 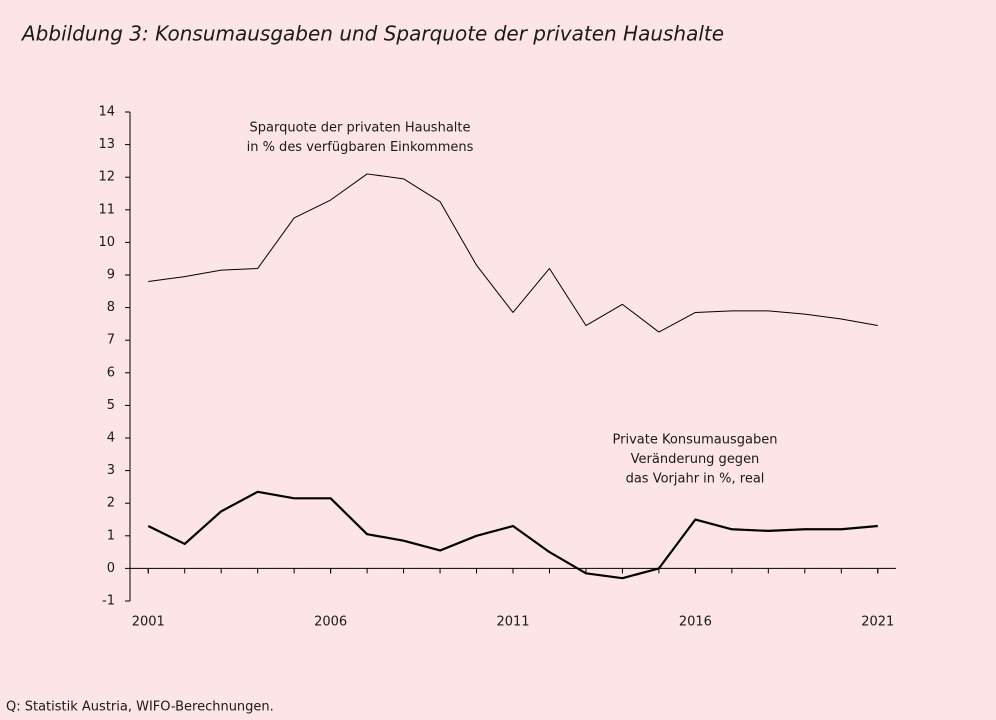 I want to click on y-tick-label: 14, so click(x=106, y=112).